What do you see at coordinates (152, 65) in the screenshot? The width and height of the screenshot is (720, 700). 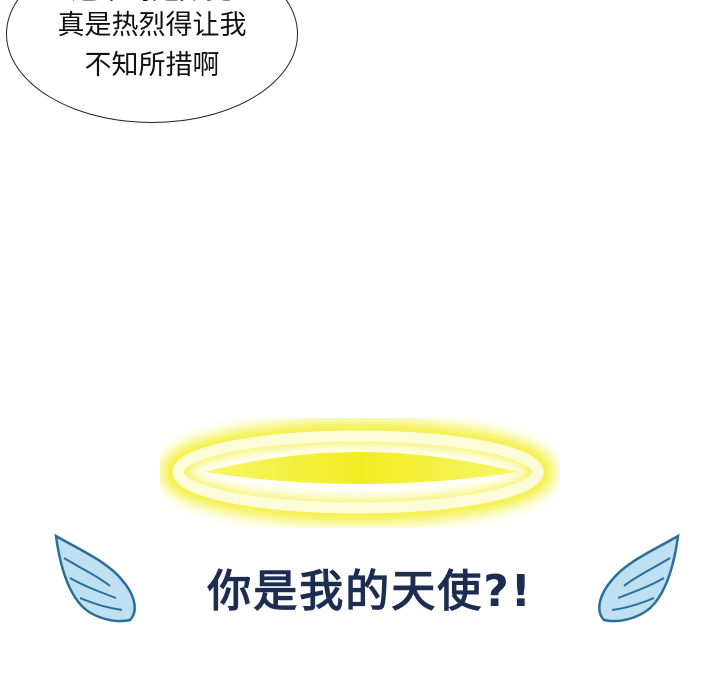 I see `speech-bubble-line-3: 不知所措啊` at bounding box center [152, 65].